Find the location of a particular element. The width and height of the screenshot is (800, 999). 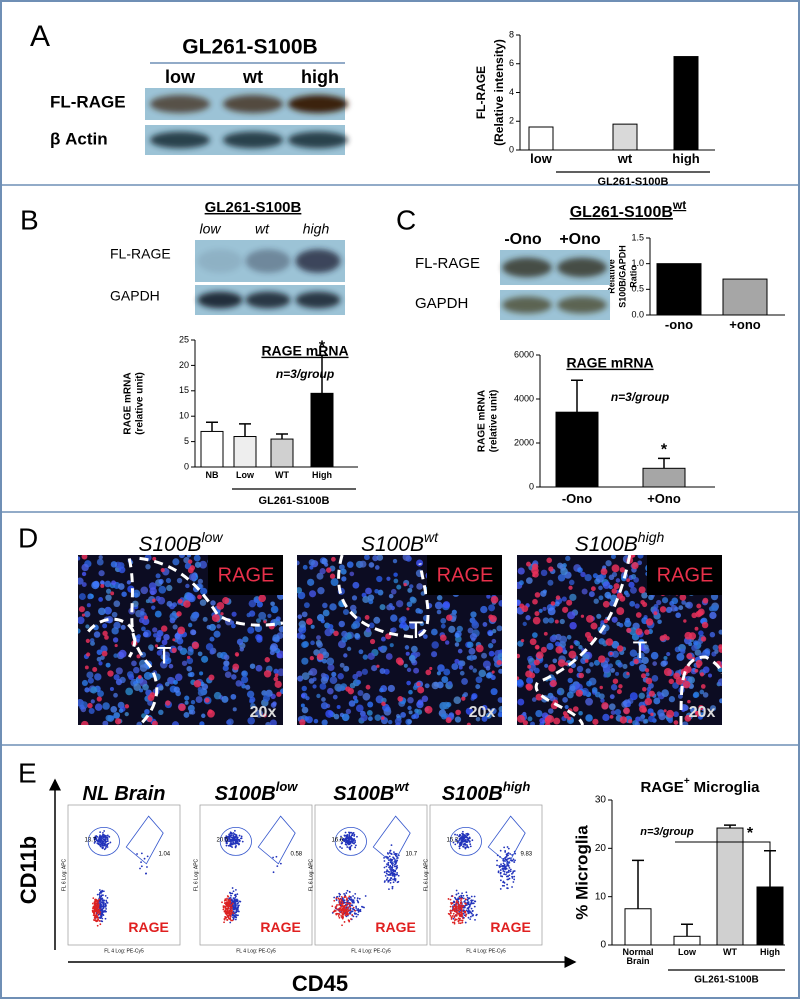

x-tick-label: WT is located at coordinates (730, 952).